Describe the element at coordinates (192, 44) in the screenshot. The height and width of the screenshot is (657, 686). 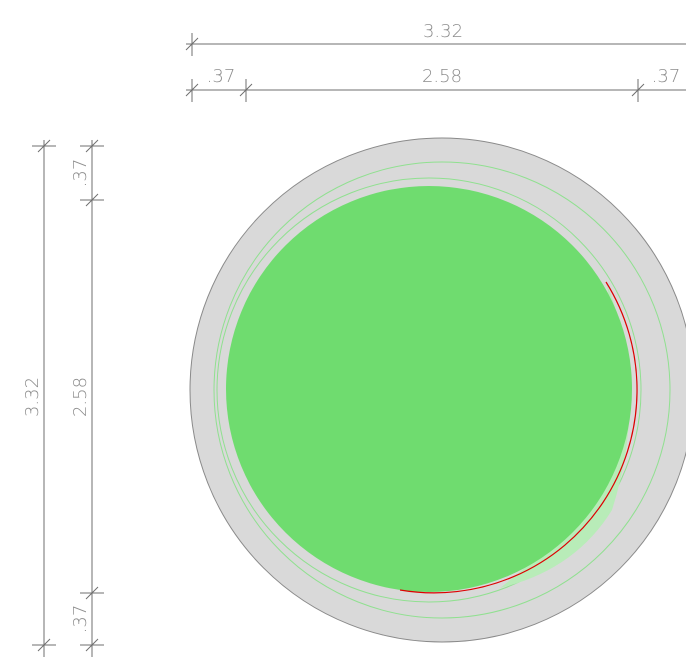
I see `top-overall-tick-left` at that location.